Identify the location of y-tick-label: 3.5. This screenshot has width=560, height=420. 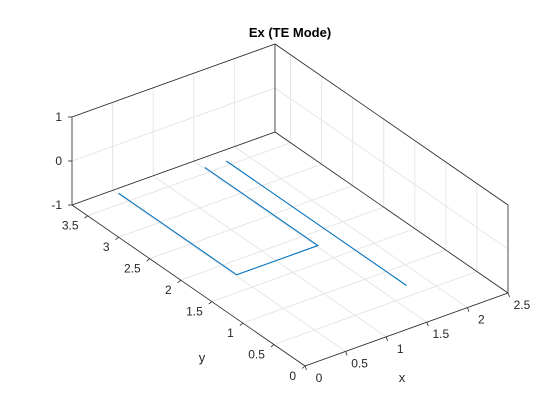
(70, 226).